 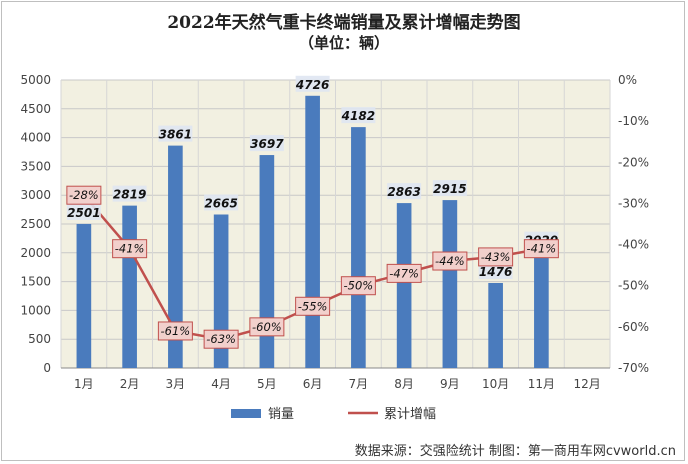 I want to click on x-tick-label: 2月, so click(x=130, y=384).